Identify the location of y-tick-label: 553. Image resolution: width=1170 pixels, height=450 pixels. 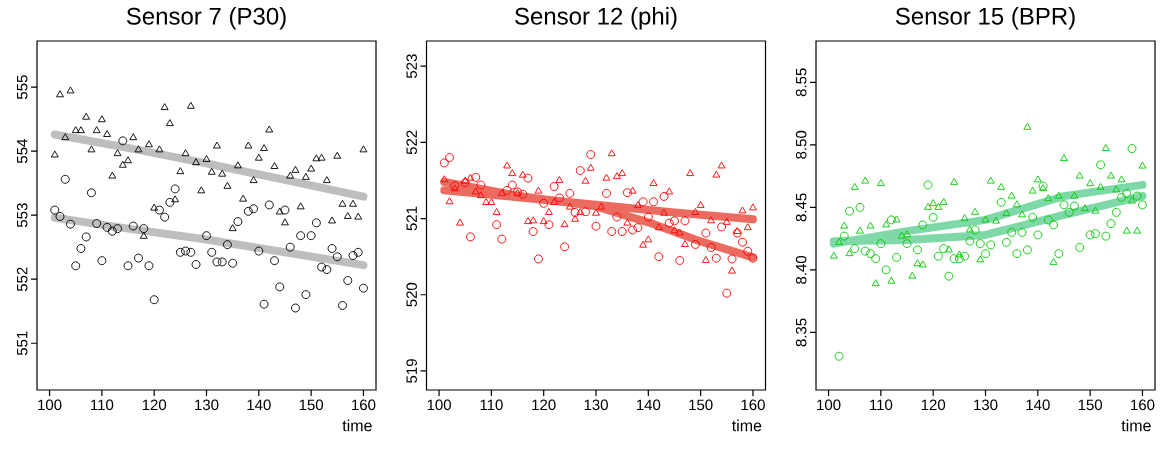
(22, 215).